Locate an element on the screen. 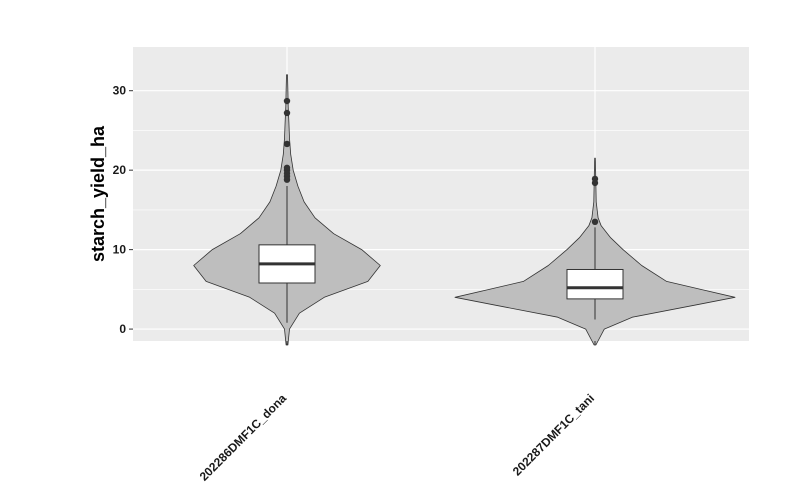 This screenshot has height=492, width=797. y-tick-label: 10 is located at coordinates (120, 250).